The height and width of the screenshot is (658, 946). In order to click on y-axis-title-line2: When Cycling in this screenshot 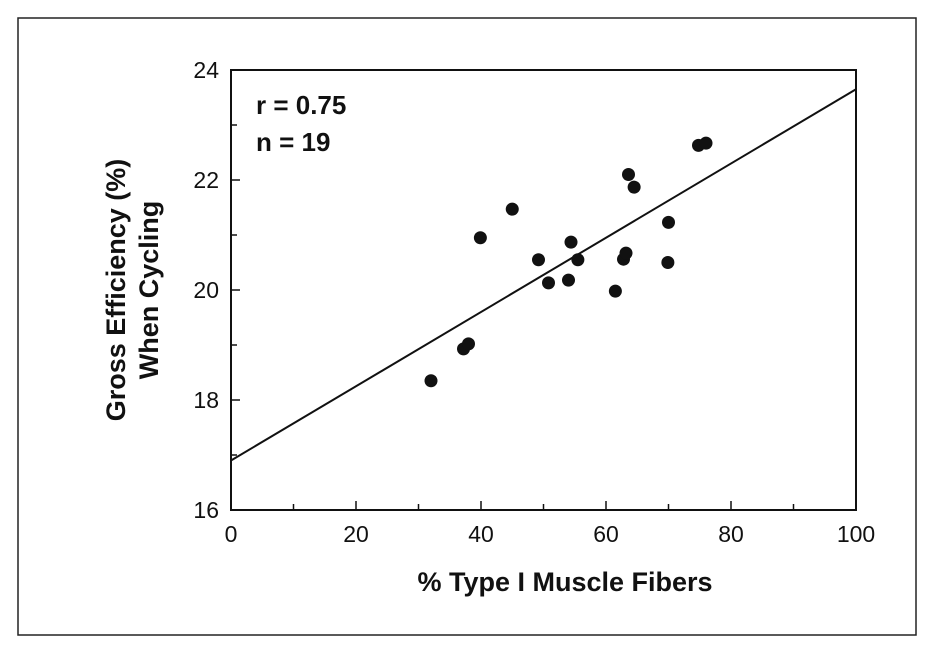, I will do `click(149, 290)`.